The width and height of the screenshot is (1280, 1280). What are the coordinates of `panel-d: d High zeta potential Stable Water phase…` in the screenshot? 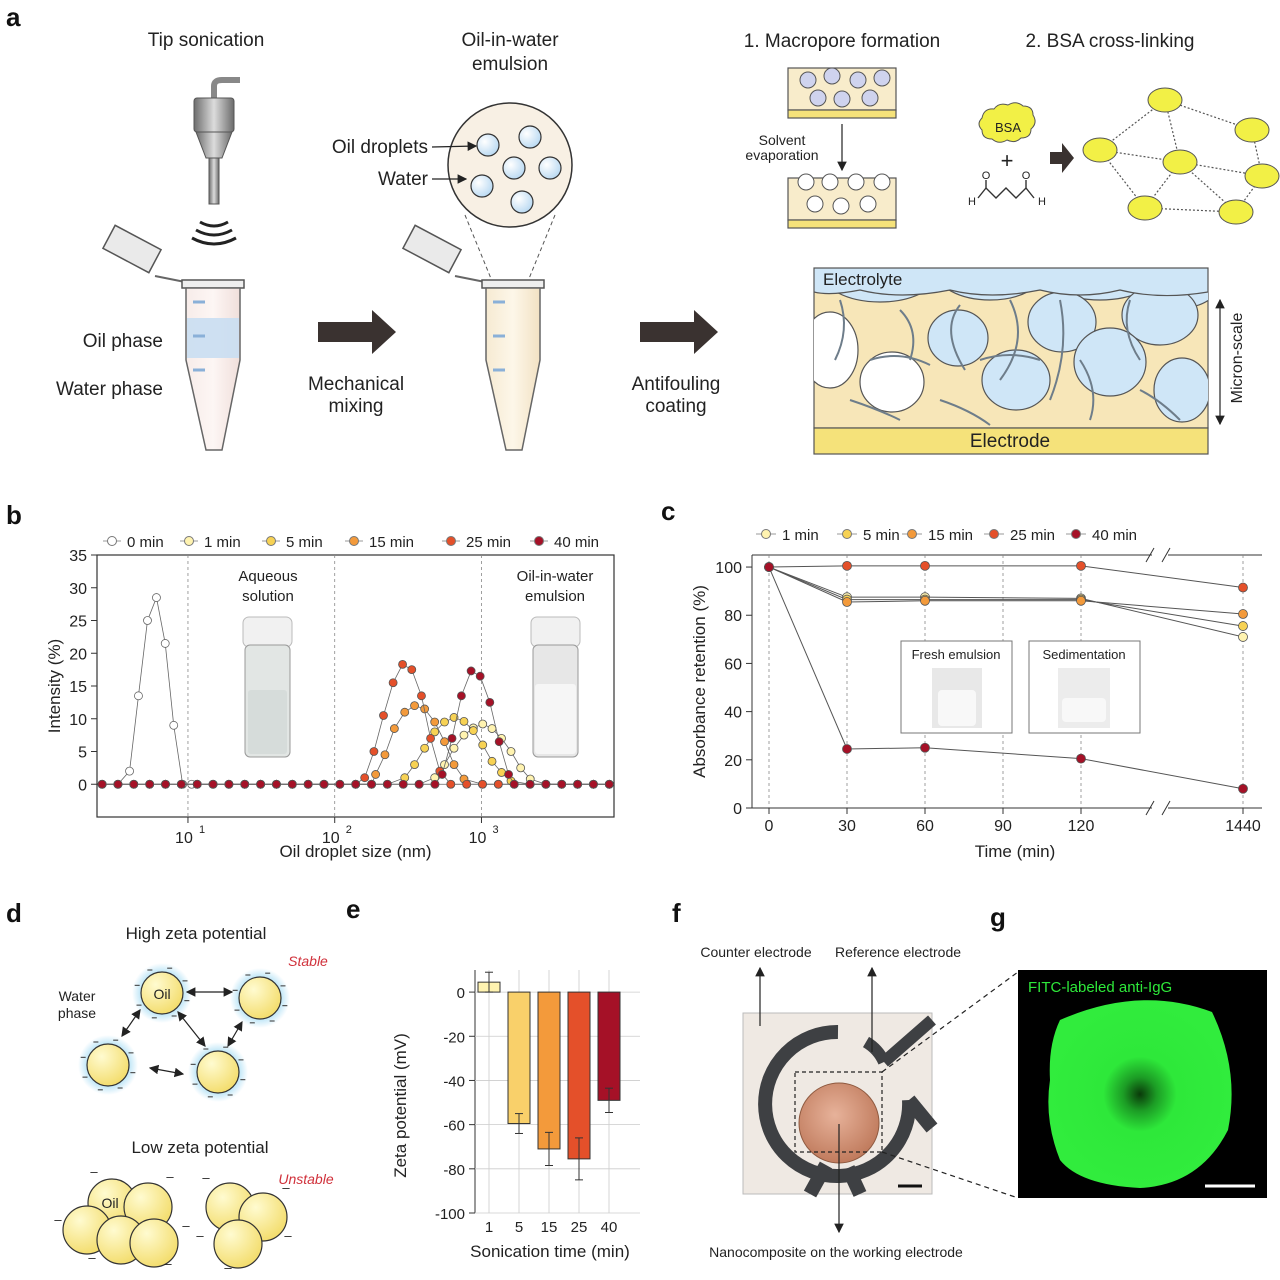 It's located at (170, 1086).